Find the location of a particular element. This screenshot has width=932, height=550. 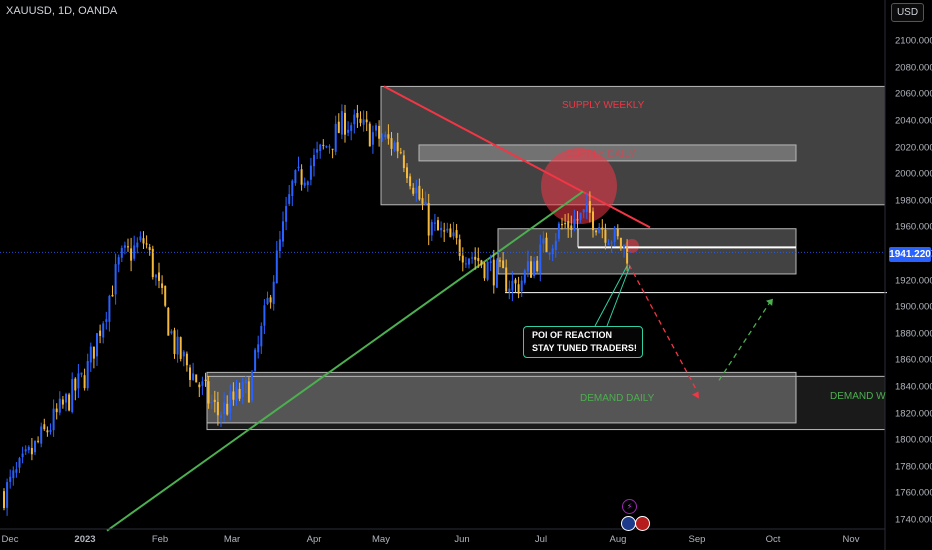

price-axis-label: 1920.000 is located at coordinates (913, 281).